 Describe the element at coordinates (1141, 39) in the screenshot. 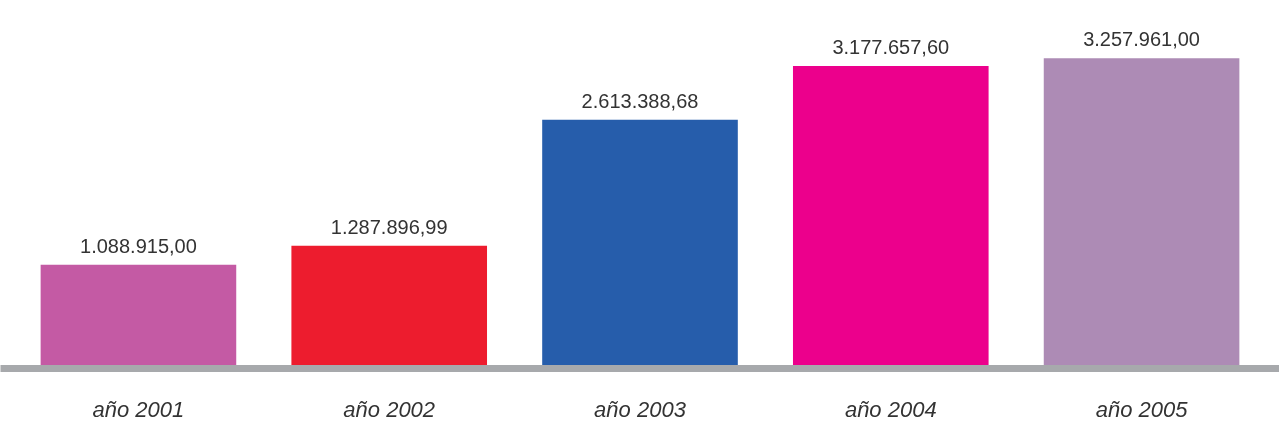

I see `data-label: 3.257.961,00` at that location.